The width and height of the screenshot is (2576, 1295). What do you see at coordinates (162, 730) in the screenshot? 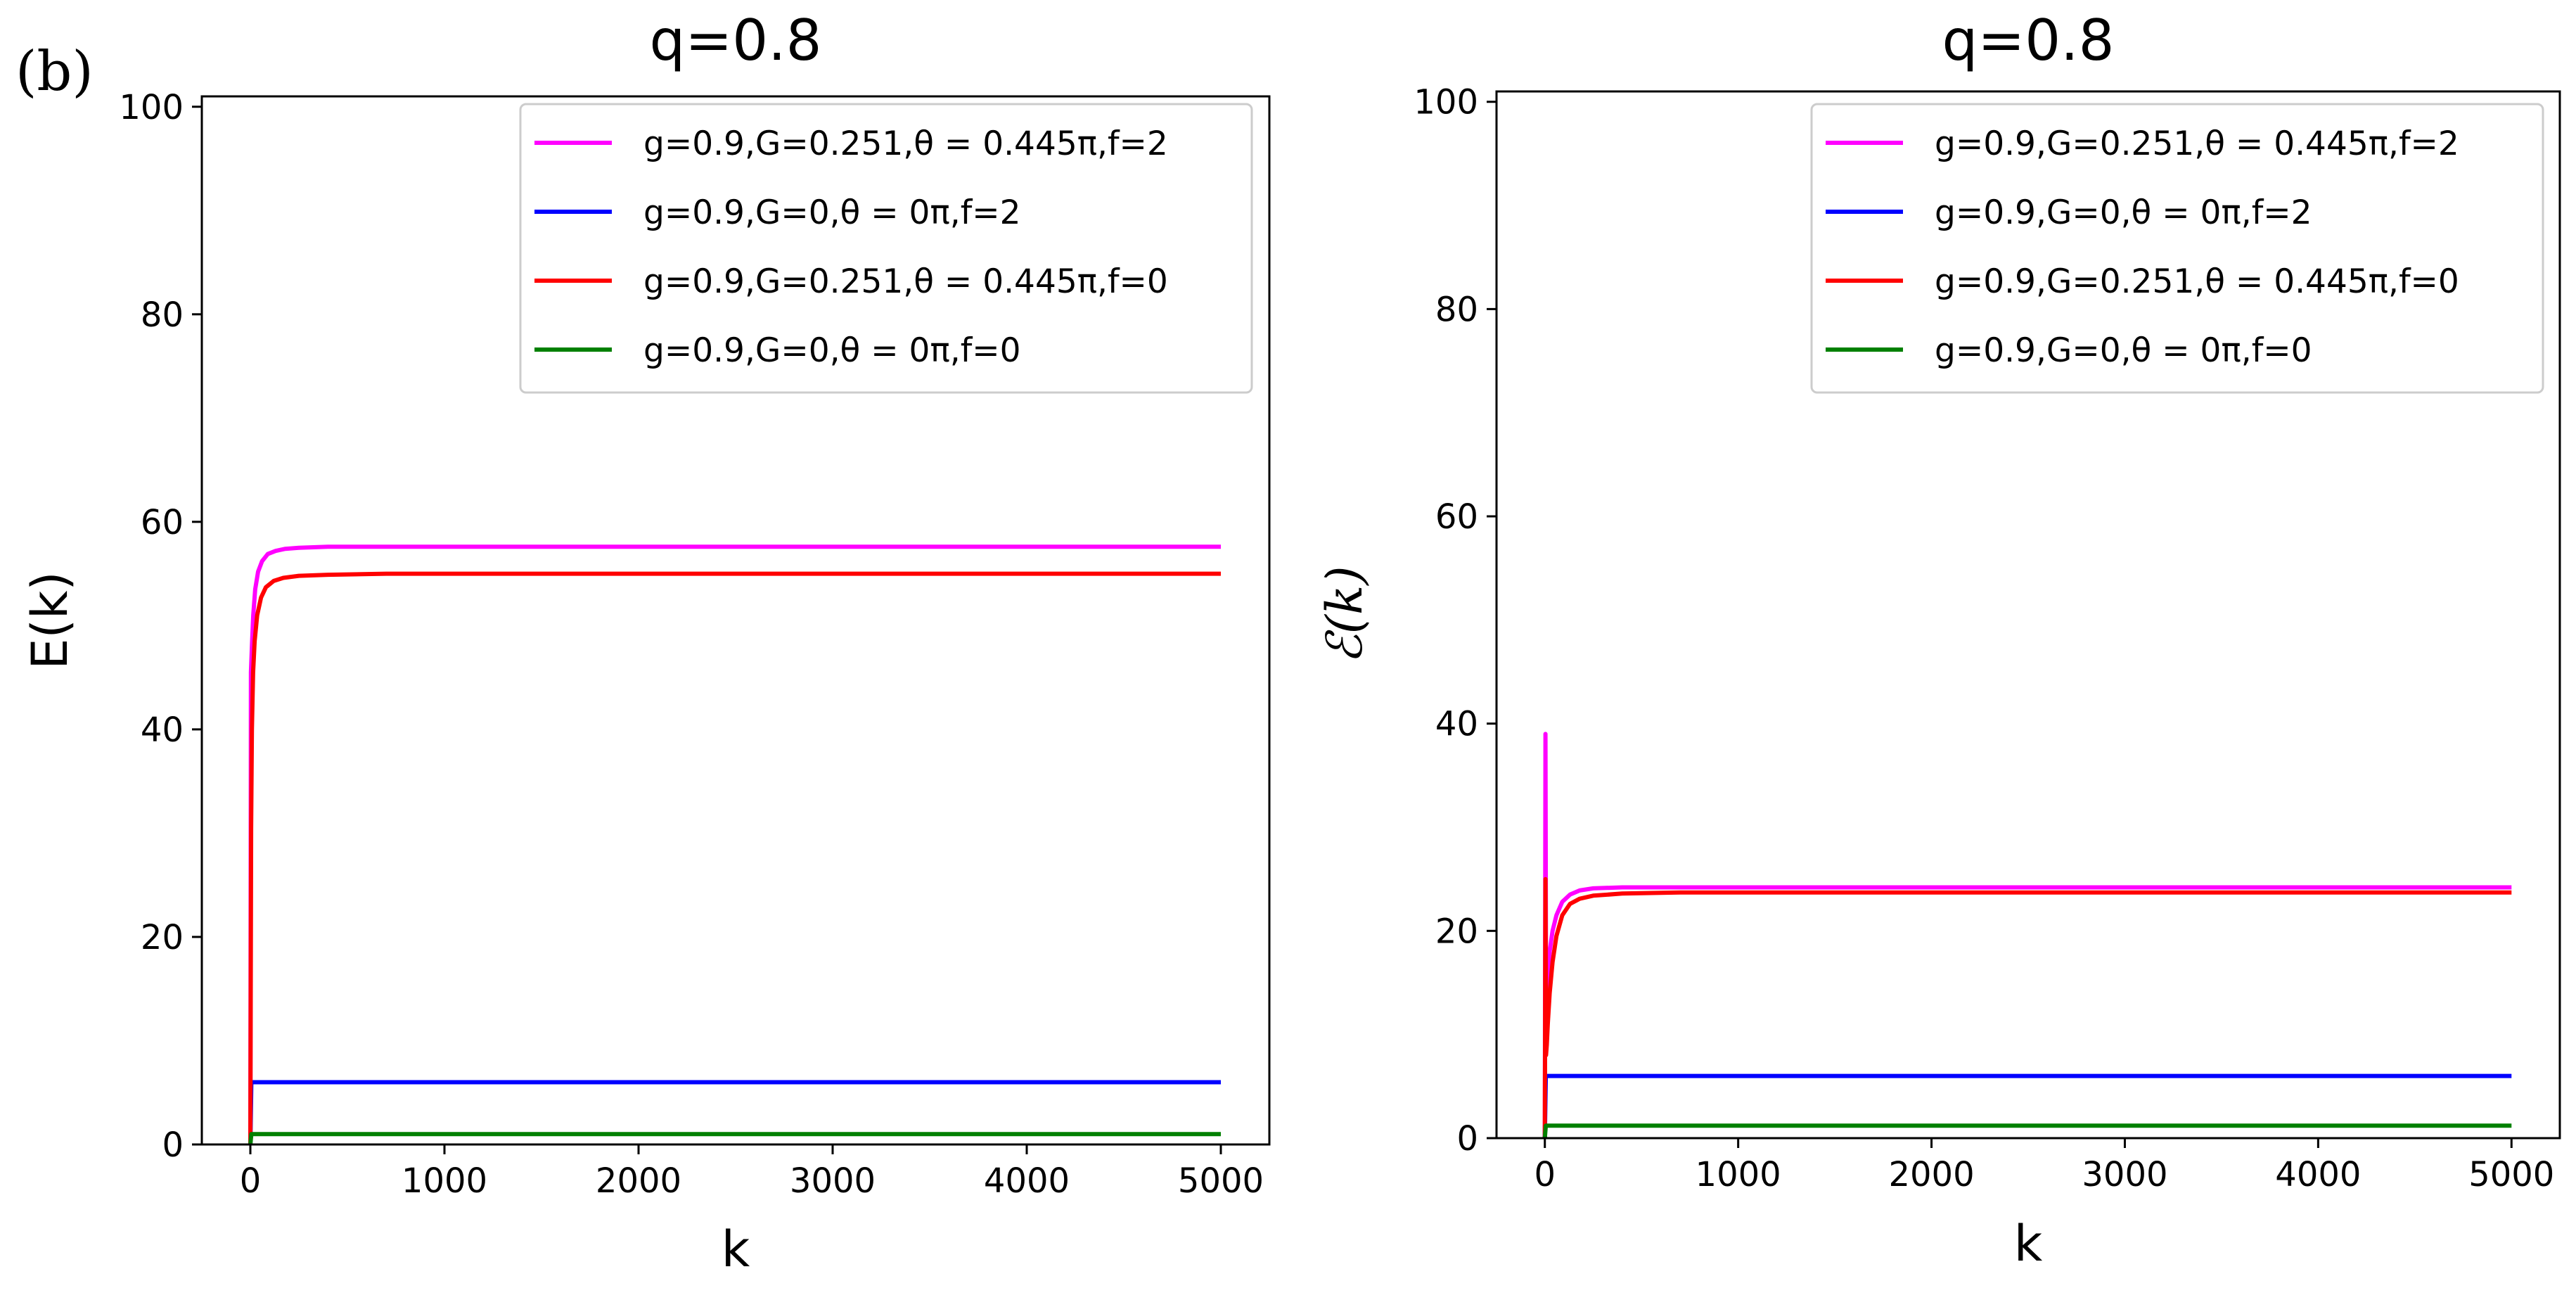
I see `left-y-tick-label: 40` at bounding box center [162, 730].